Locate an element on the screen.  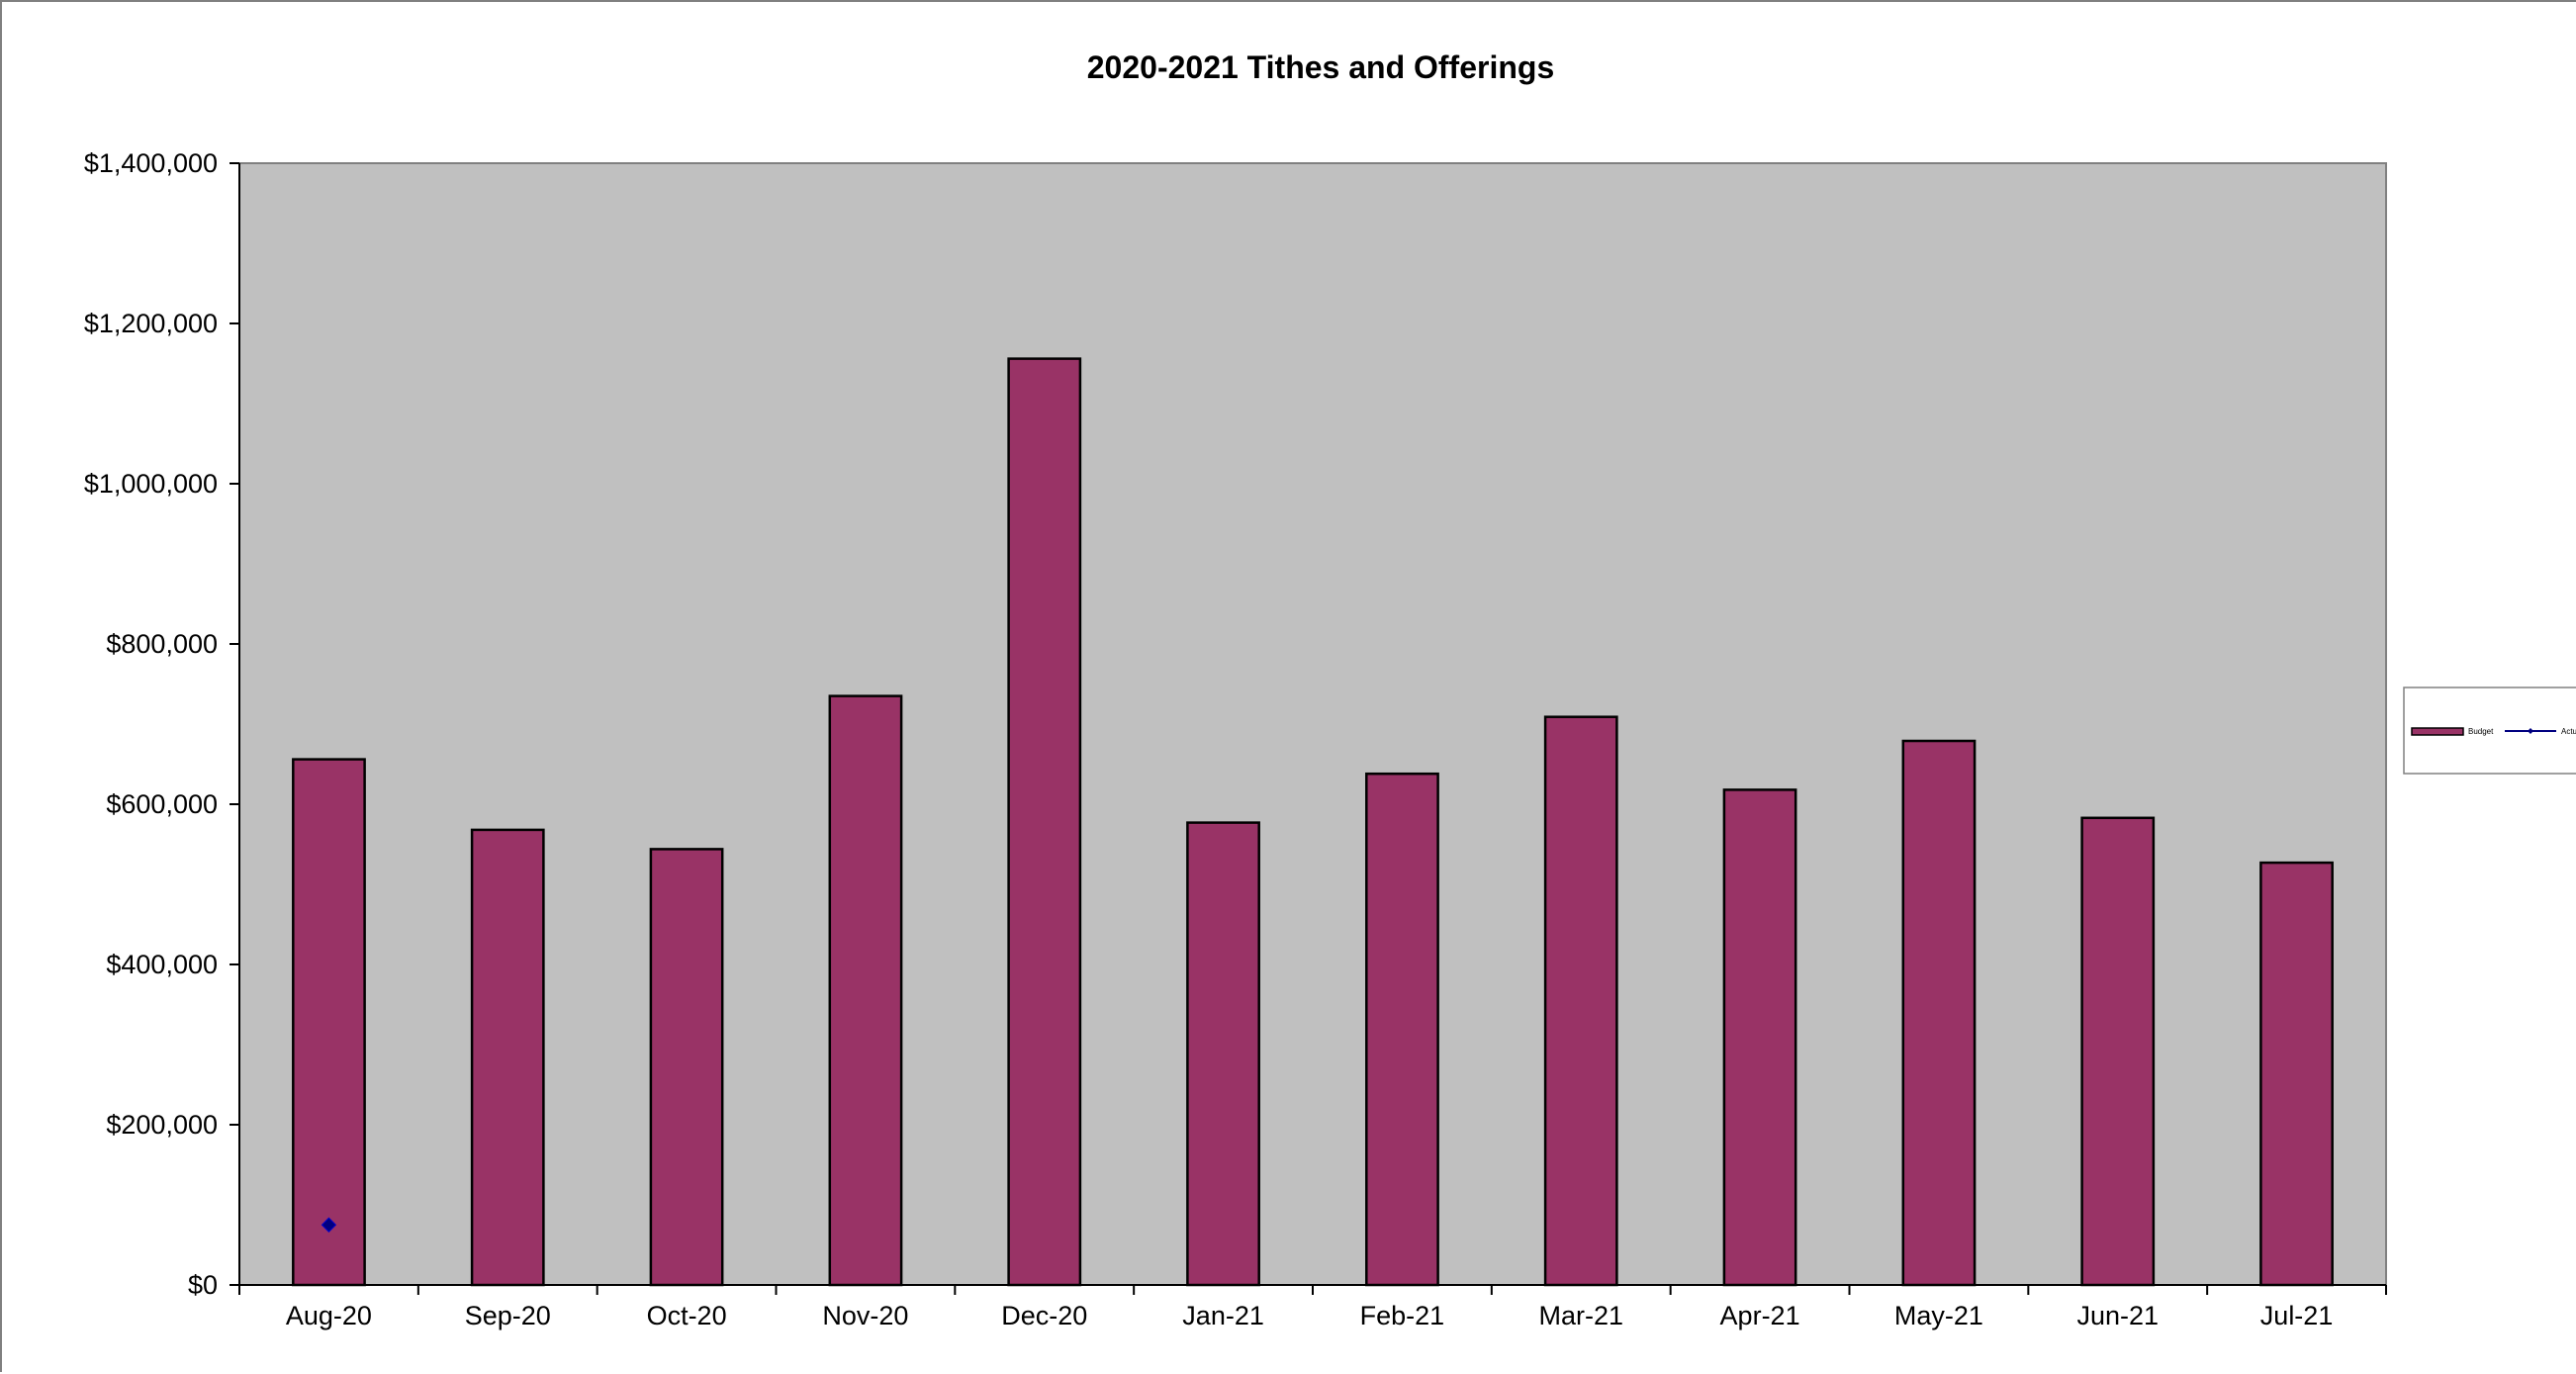
legend: Budget Actual is located at coordinates (2490, 731).